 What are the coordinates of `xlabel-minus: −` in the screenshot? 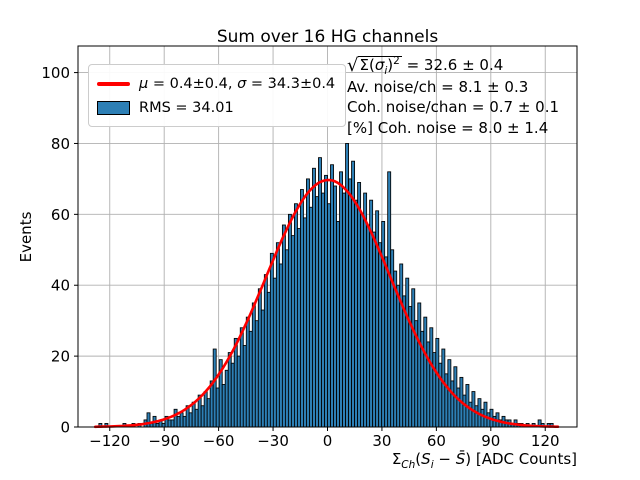 It's located at (444, 459).